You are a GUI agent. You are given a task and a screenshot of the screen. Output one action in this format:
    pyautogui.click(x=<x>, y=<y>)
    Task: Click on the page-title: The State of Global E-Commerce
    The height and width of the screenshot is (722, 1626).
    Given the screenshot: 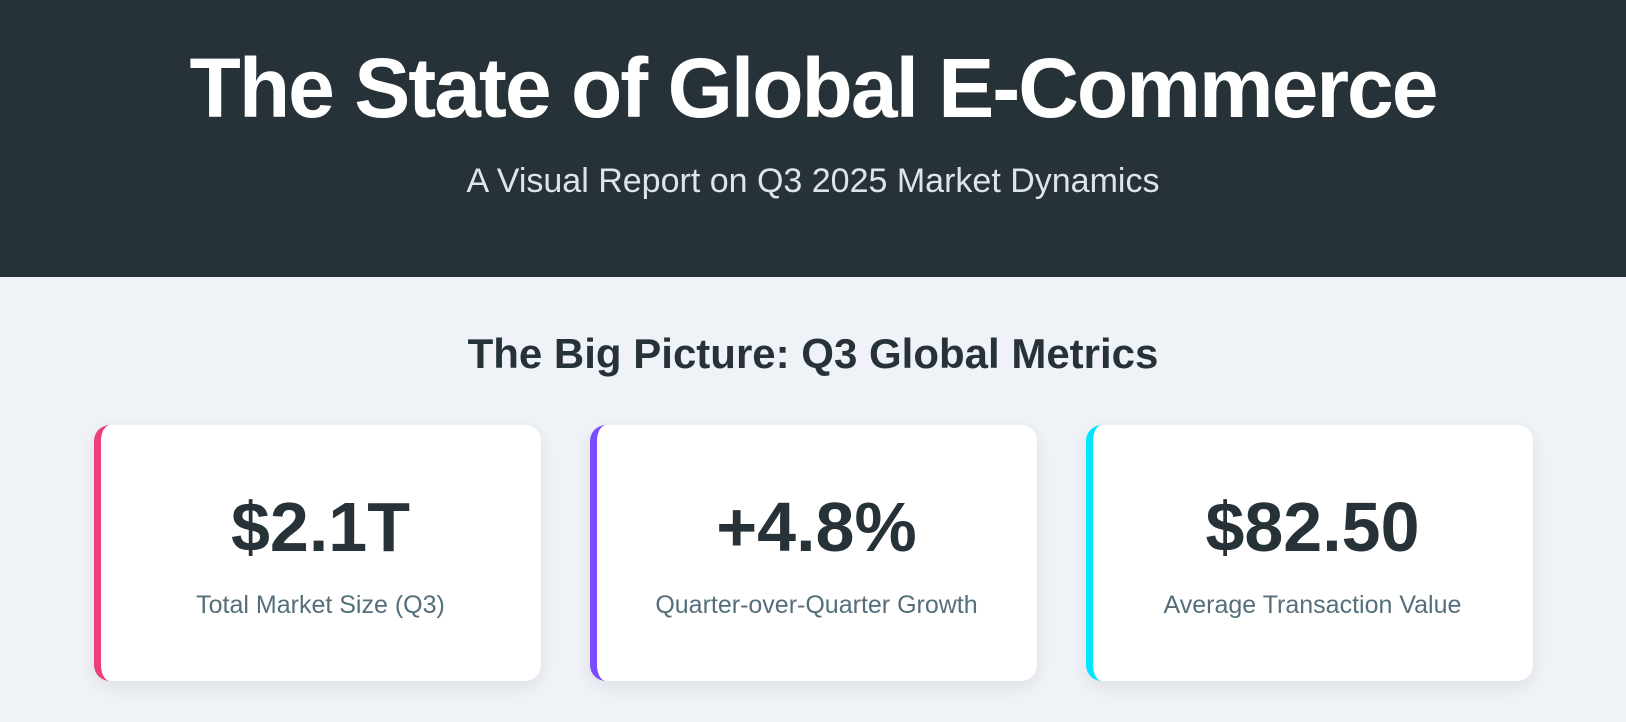 What is the action you would take?
    pyautogui.click(x=814, y=88)
    